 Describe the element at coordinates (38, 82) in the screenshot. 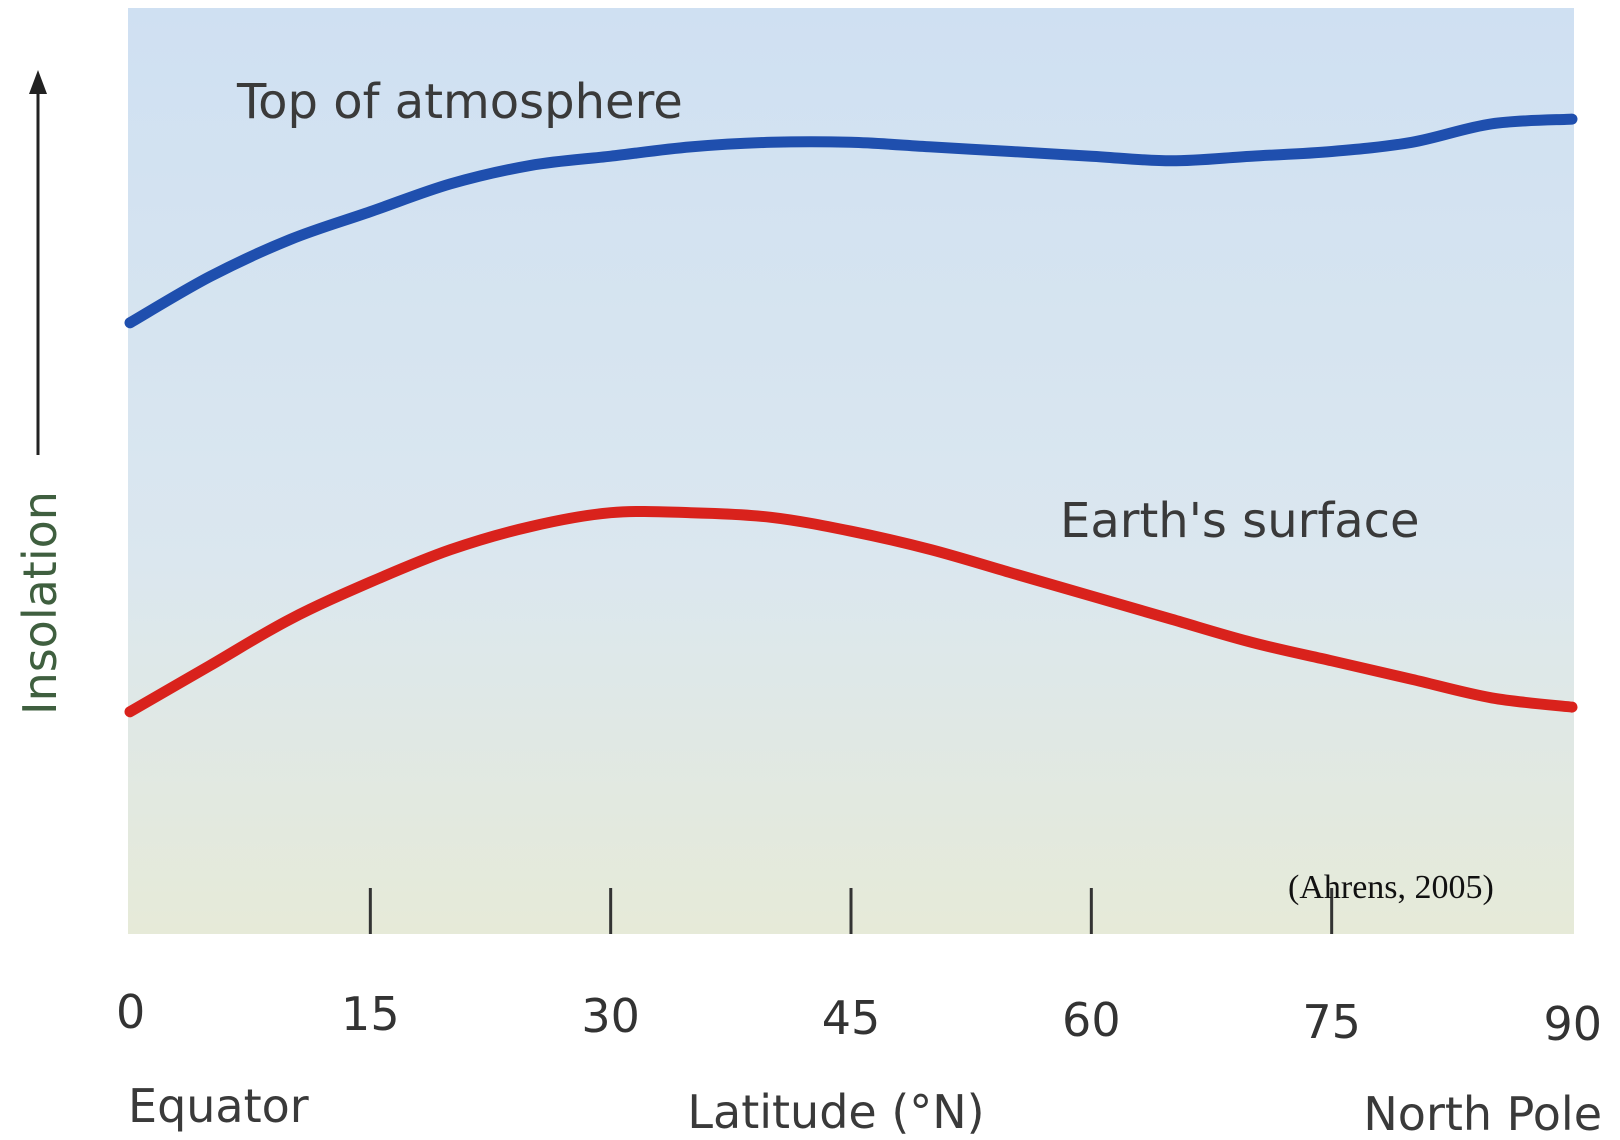

I see `y-axis-arrow-head` at that location.